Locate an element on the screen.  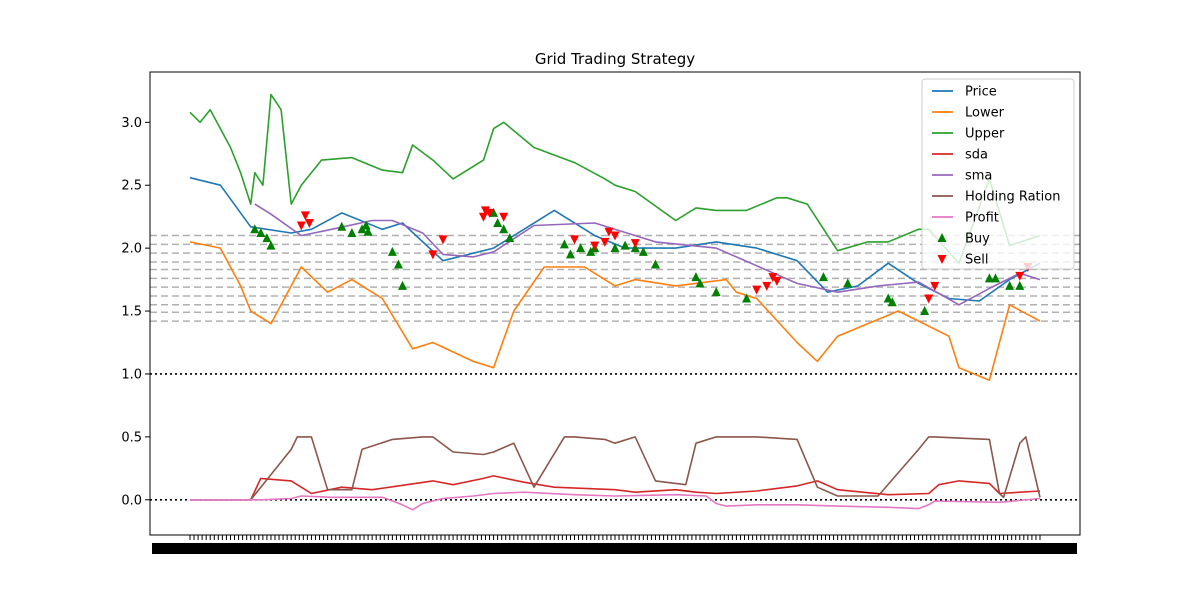
legend-label: Price is located at coordinates (981, 92).